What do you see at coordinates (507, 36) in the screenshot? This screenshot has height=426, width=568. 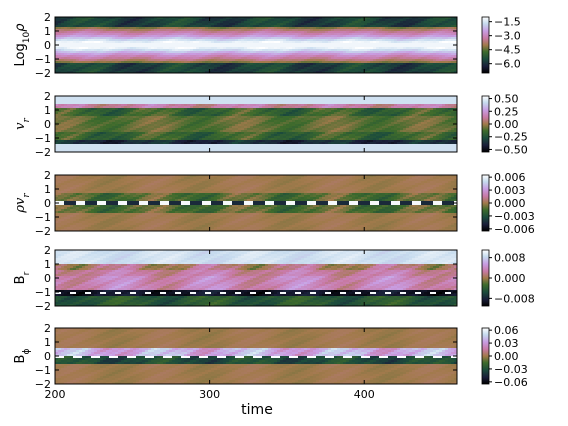 I see `colorbar-tick-label: −3.0` at bounding box center [507, 36].